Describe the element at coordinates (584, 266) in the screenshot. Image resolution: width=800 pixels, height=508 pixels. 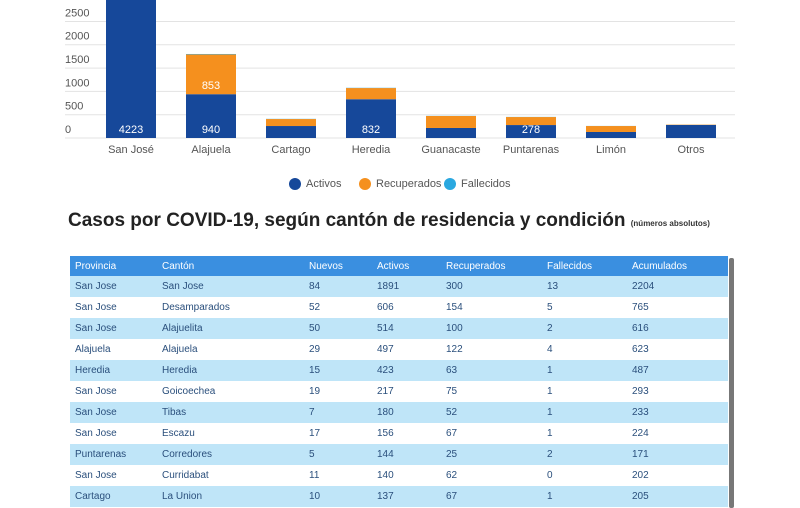
I see `header-cell: Fallecidos` at that location.